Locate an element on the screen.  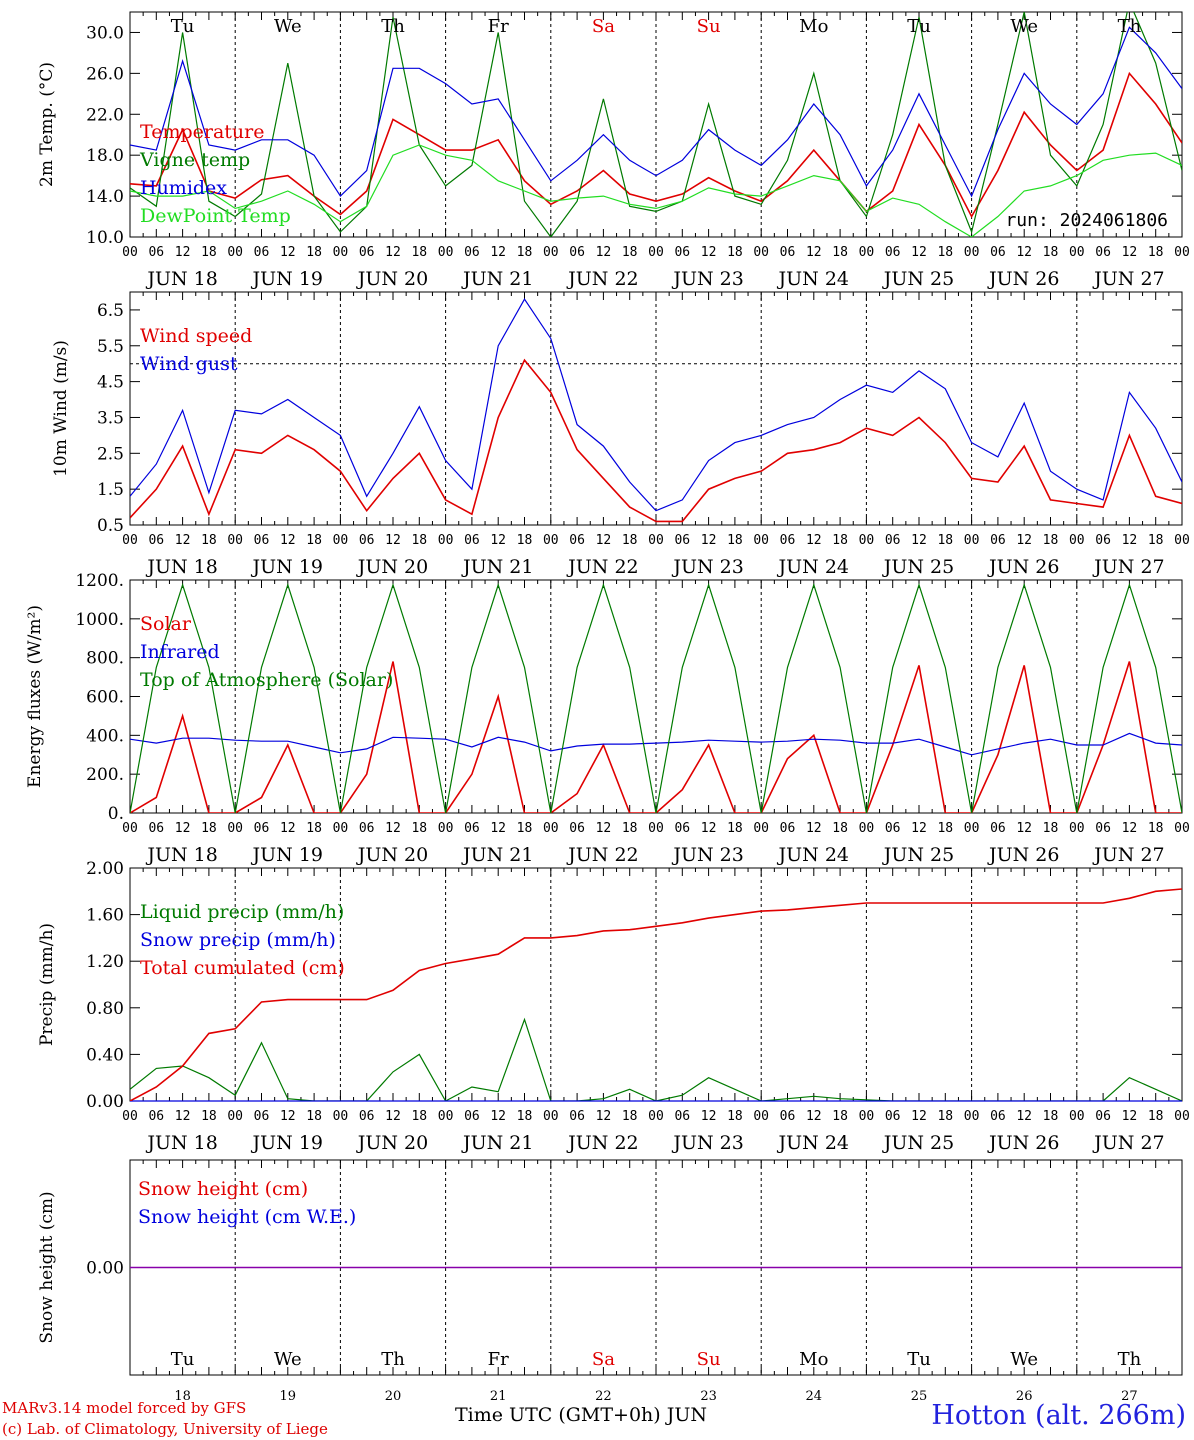
y-tick-label: 2.00 is located at coordinates (105, 869).